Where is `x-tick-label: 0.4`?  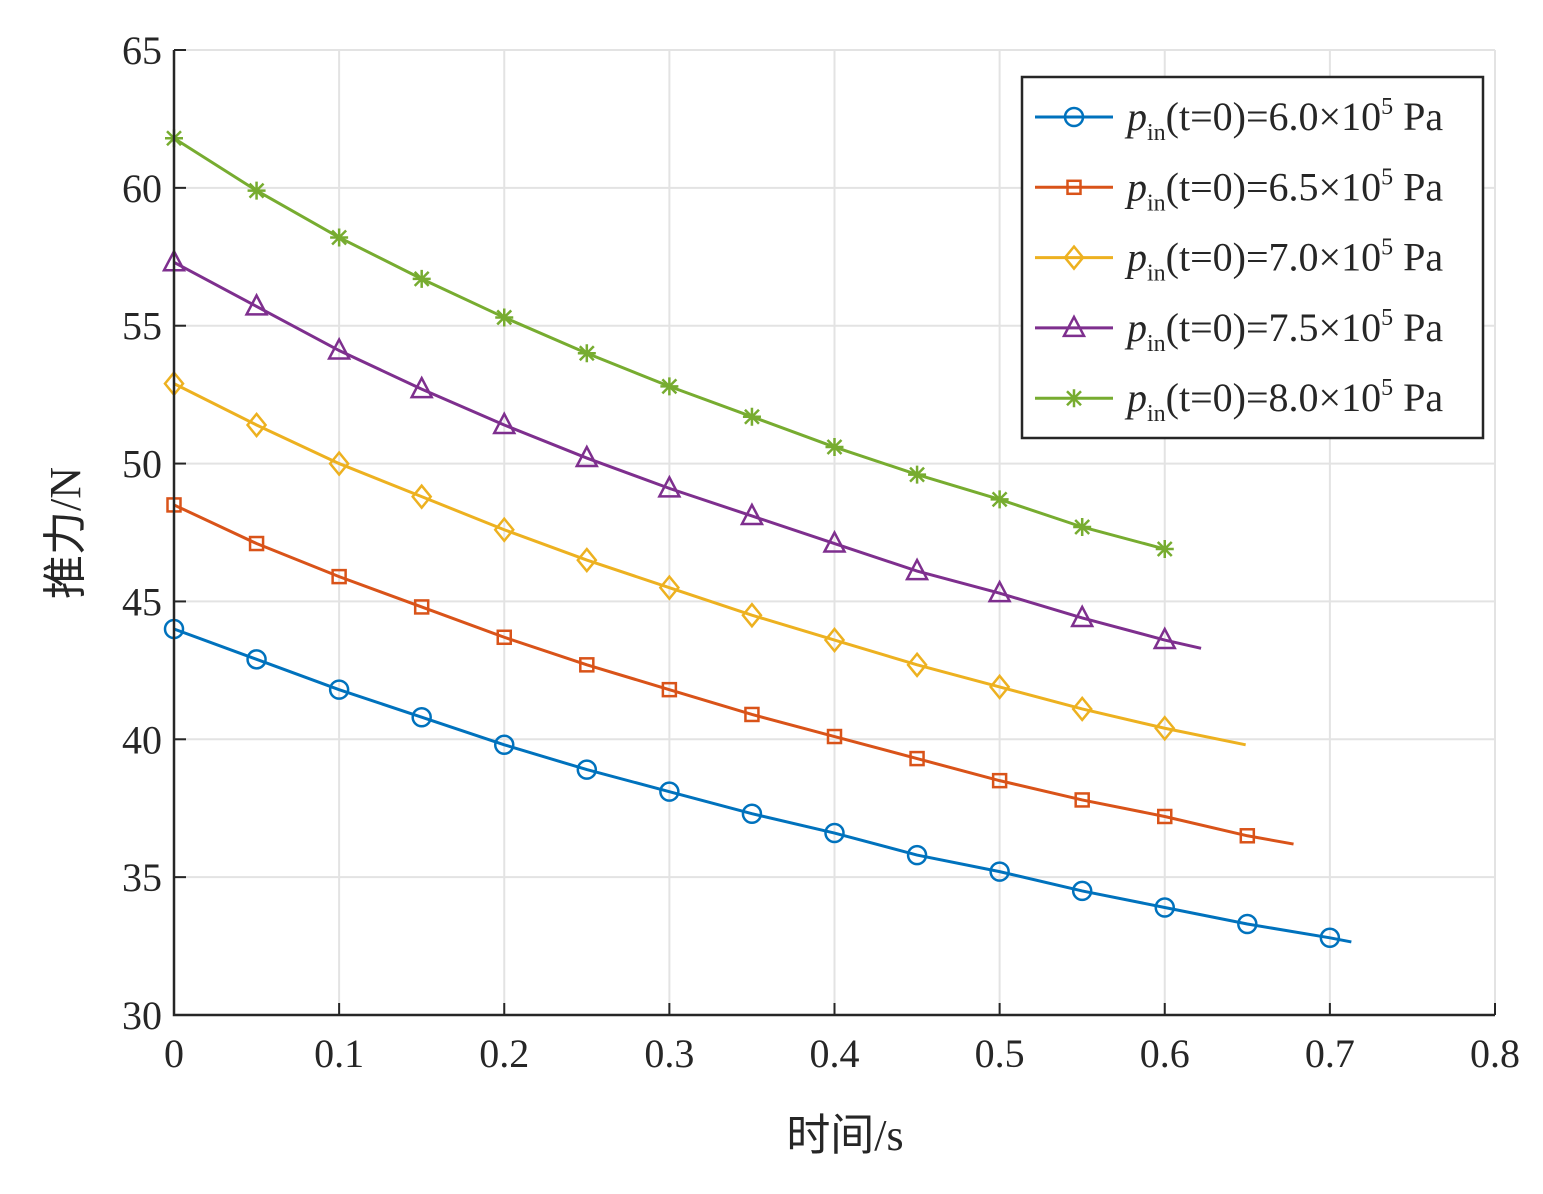
x-tick-label: 0.4 is located at coordinates (835, 1053).